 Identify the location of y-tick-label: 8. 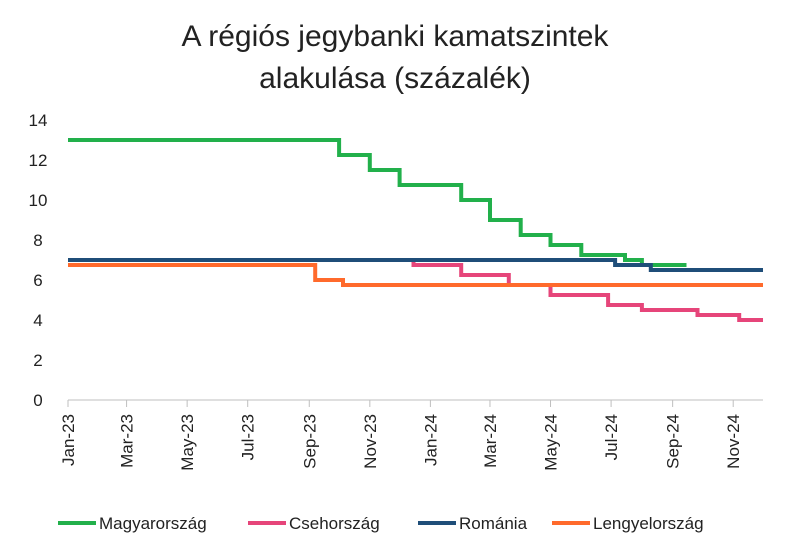
(37, 240).